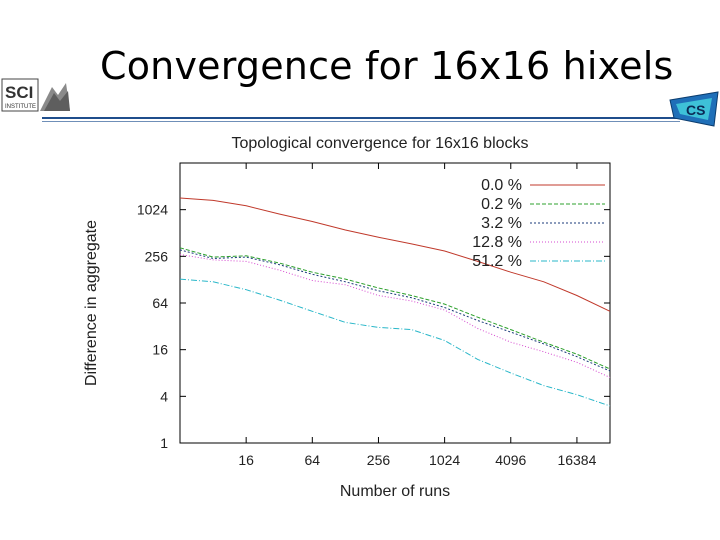 The image size is (720, 540). What do you see at coordinates (379, 143) in the screenshot?
I see `chart-title: Topological convergence for 16x16 blocks` at bounding box center [379, 143].